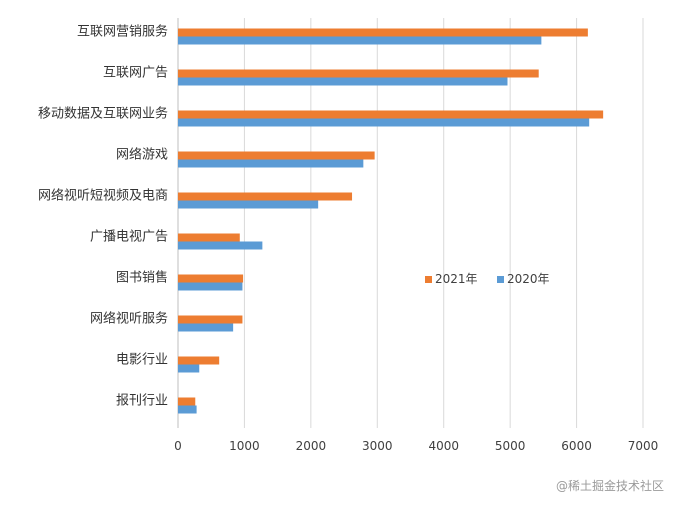  What do you see at coordinates (142, 155) in the screenshot?
I see `category-label: 网络游戏` at bounding box center [142, 155].